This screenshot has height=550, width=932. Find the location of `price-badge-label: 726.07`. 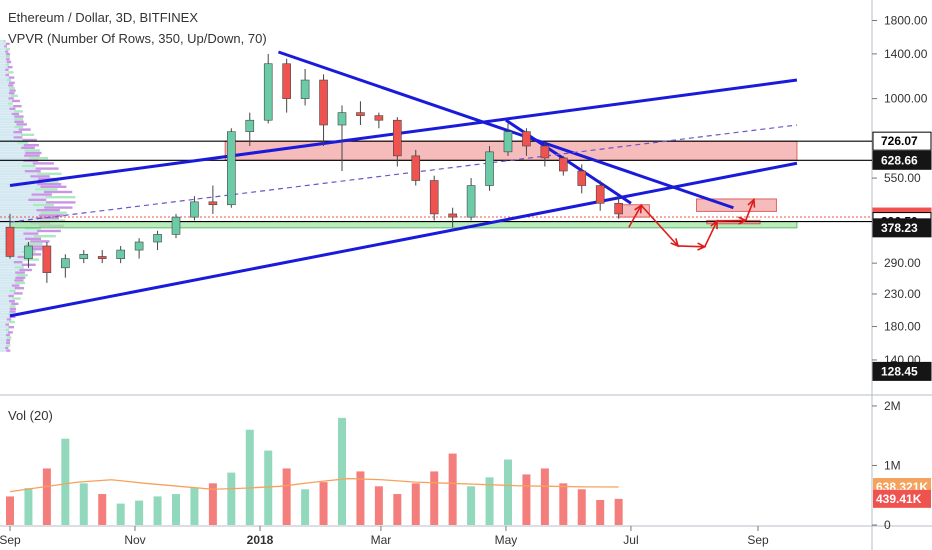

price-badge-label: 726.07 is located at coordinates (899, 141).